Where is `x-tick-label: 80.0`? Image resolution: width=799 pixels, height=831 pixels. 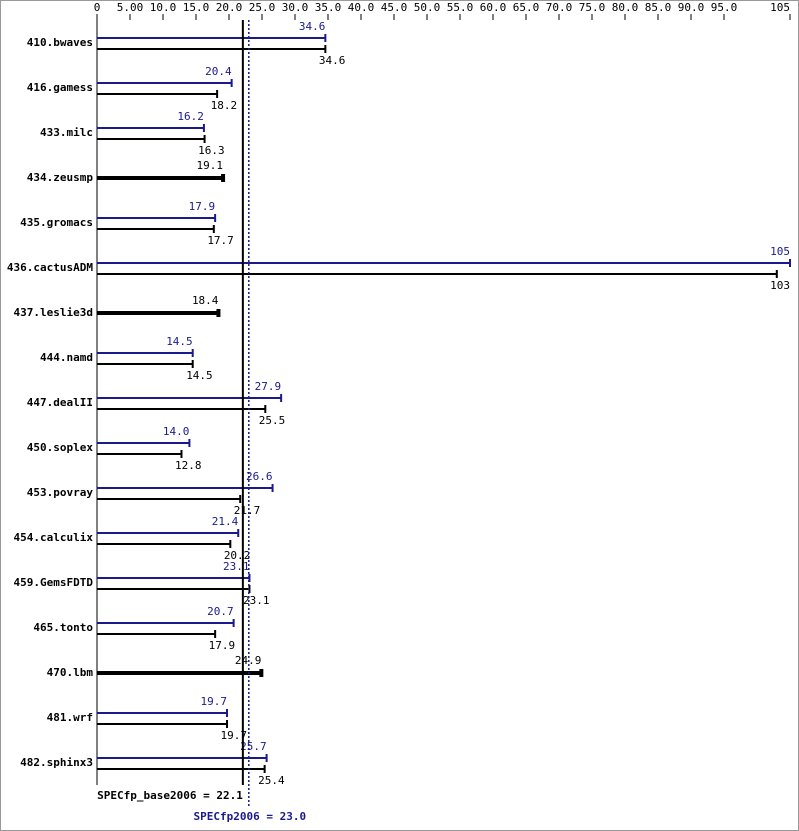 x-tick-label: 80.0 is located at coordinates (625, 7).